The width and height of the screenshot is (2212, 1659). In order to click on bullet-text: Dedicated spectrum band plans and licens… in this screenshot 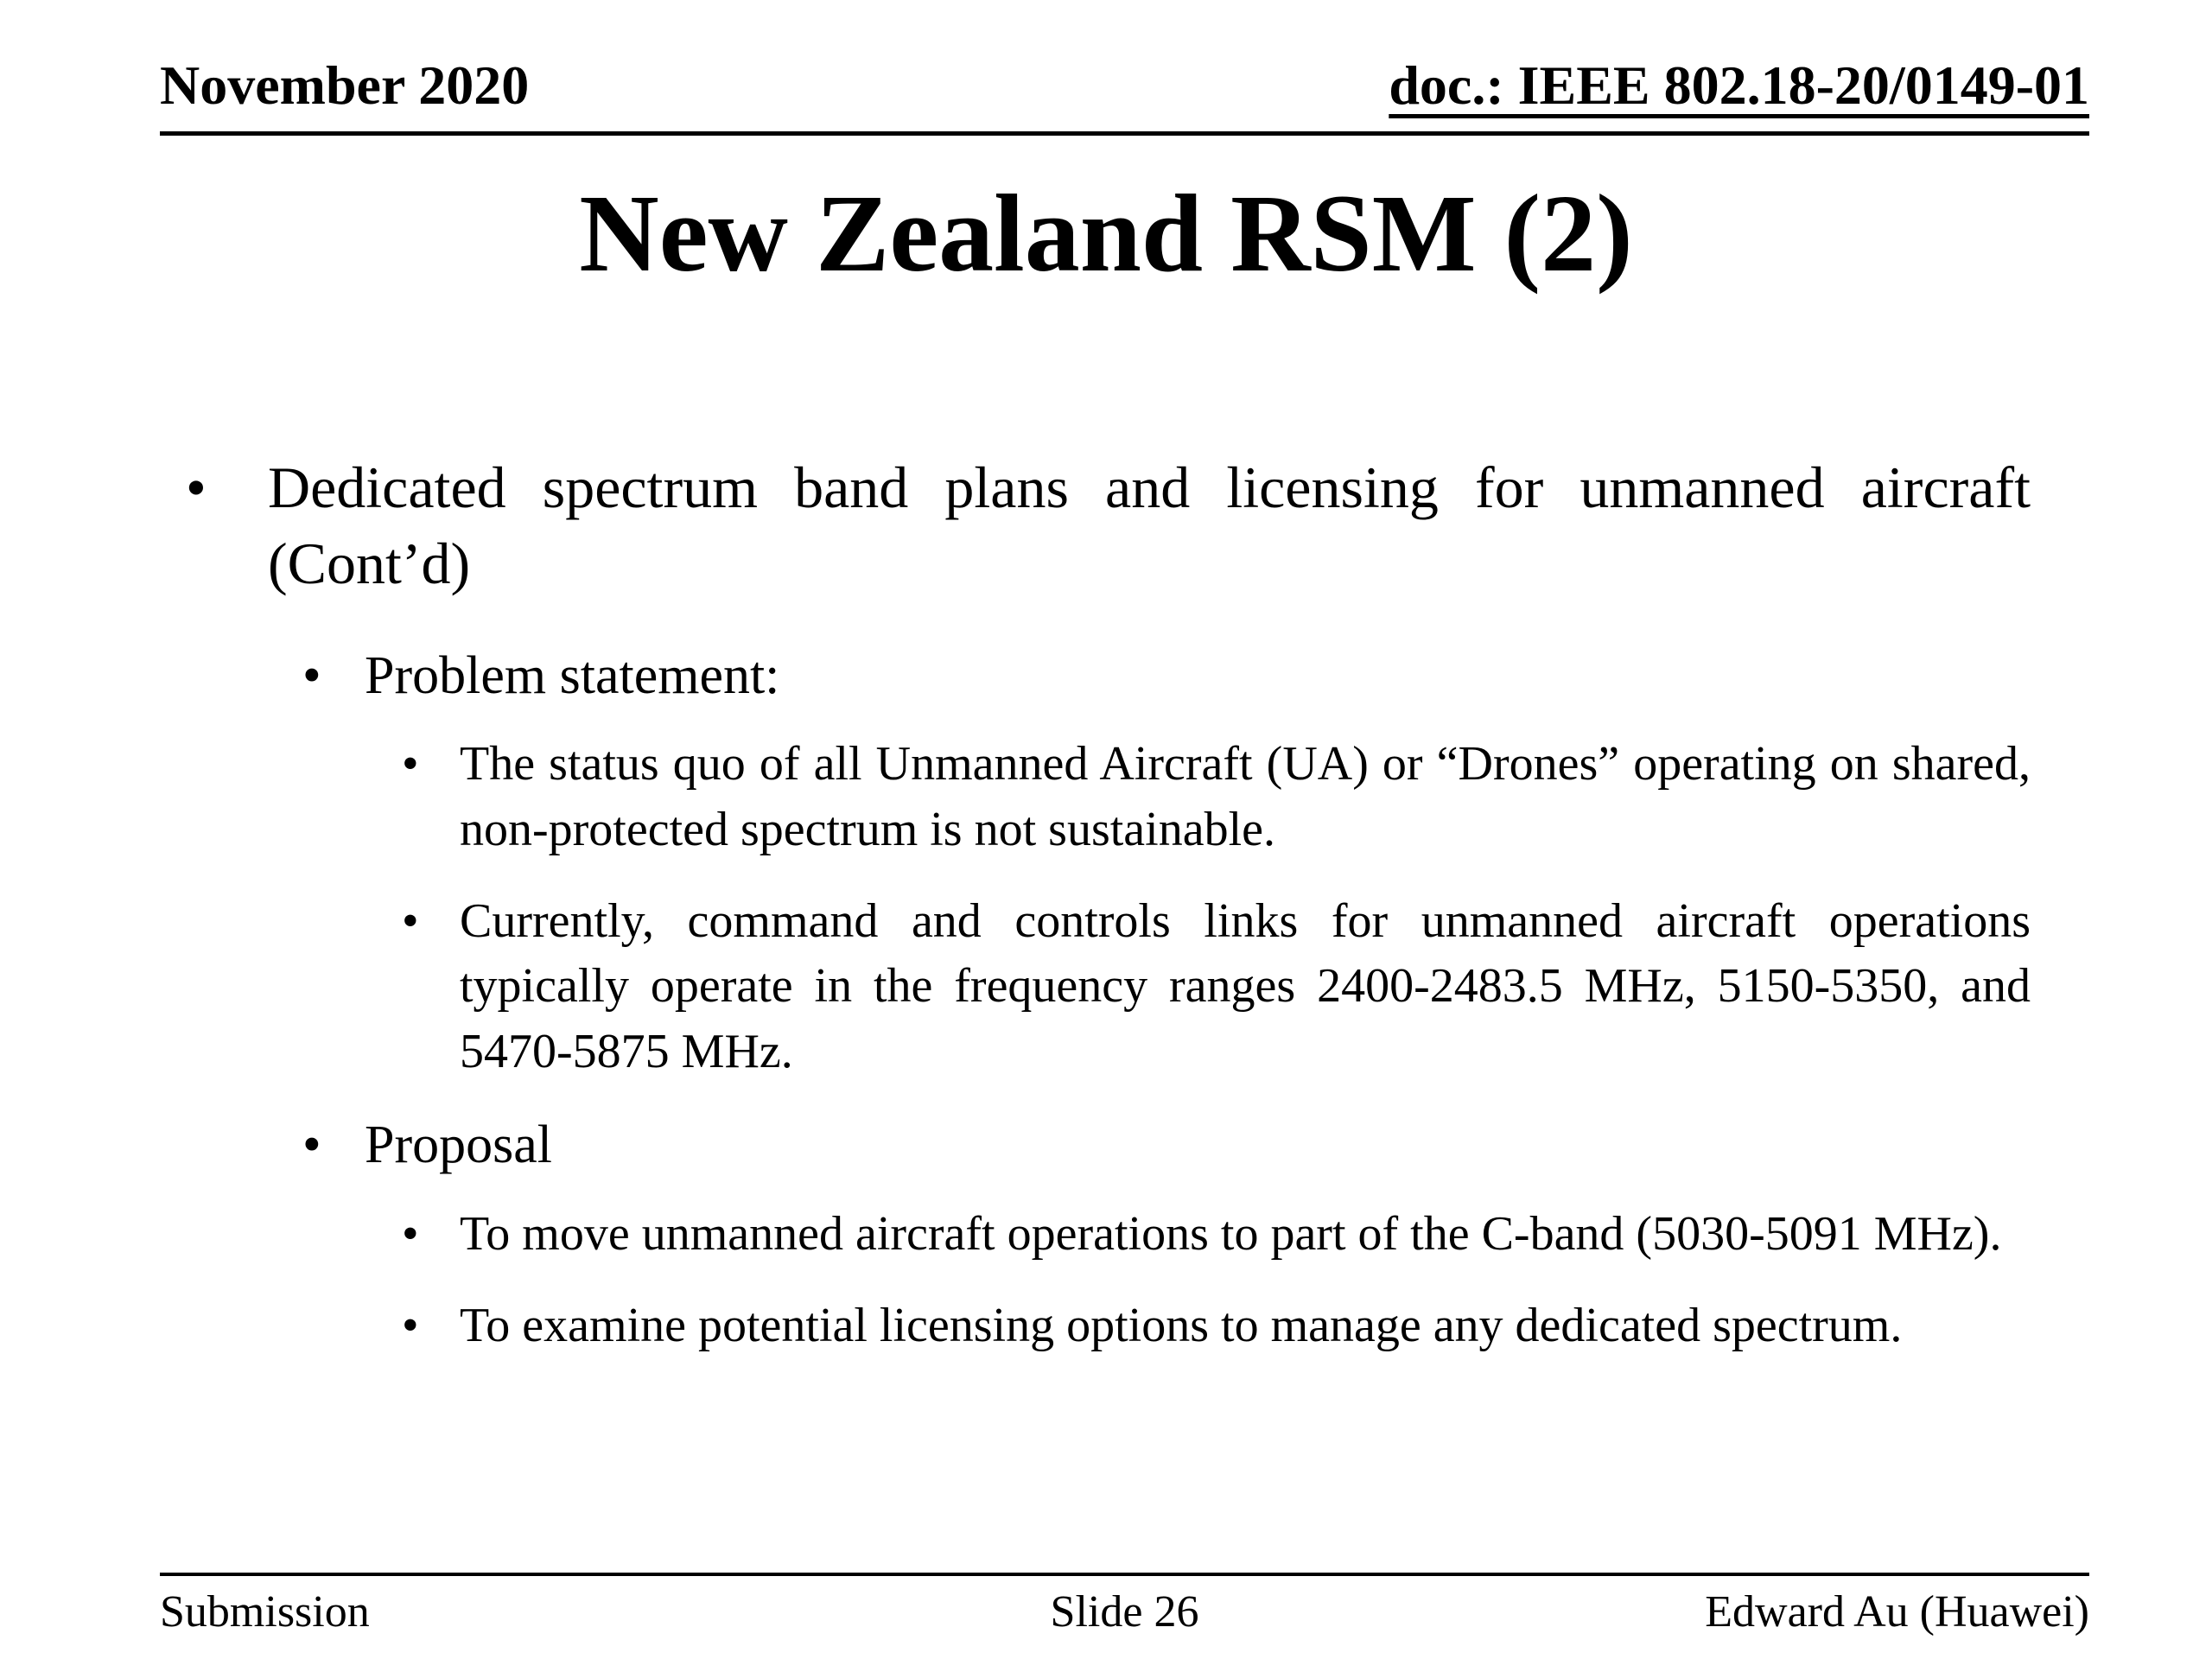, I will do `click(1149, 525)`.